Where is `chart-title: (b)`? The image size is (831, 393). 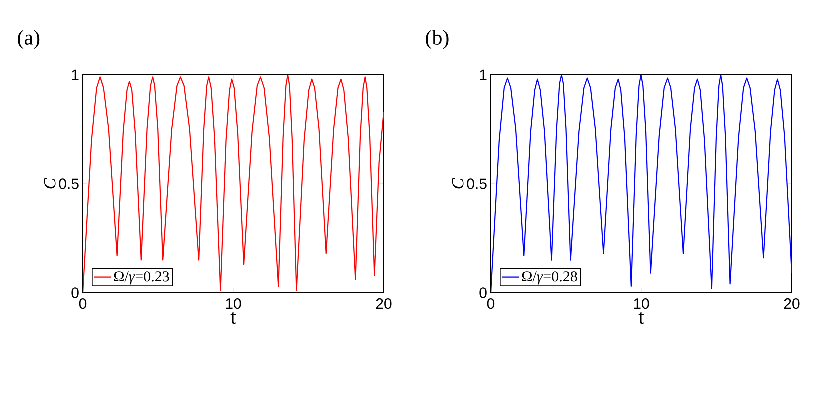
chart-title: (b) is located at coordinates (437, 40).